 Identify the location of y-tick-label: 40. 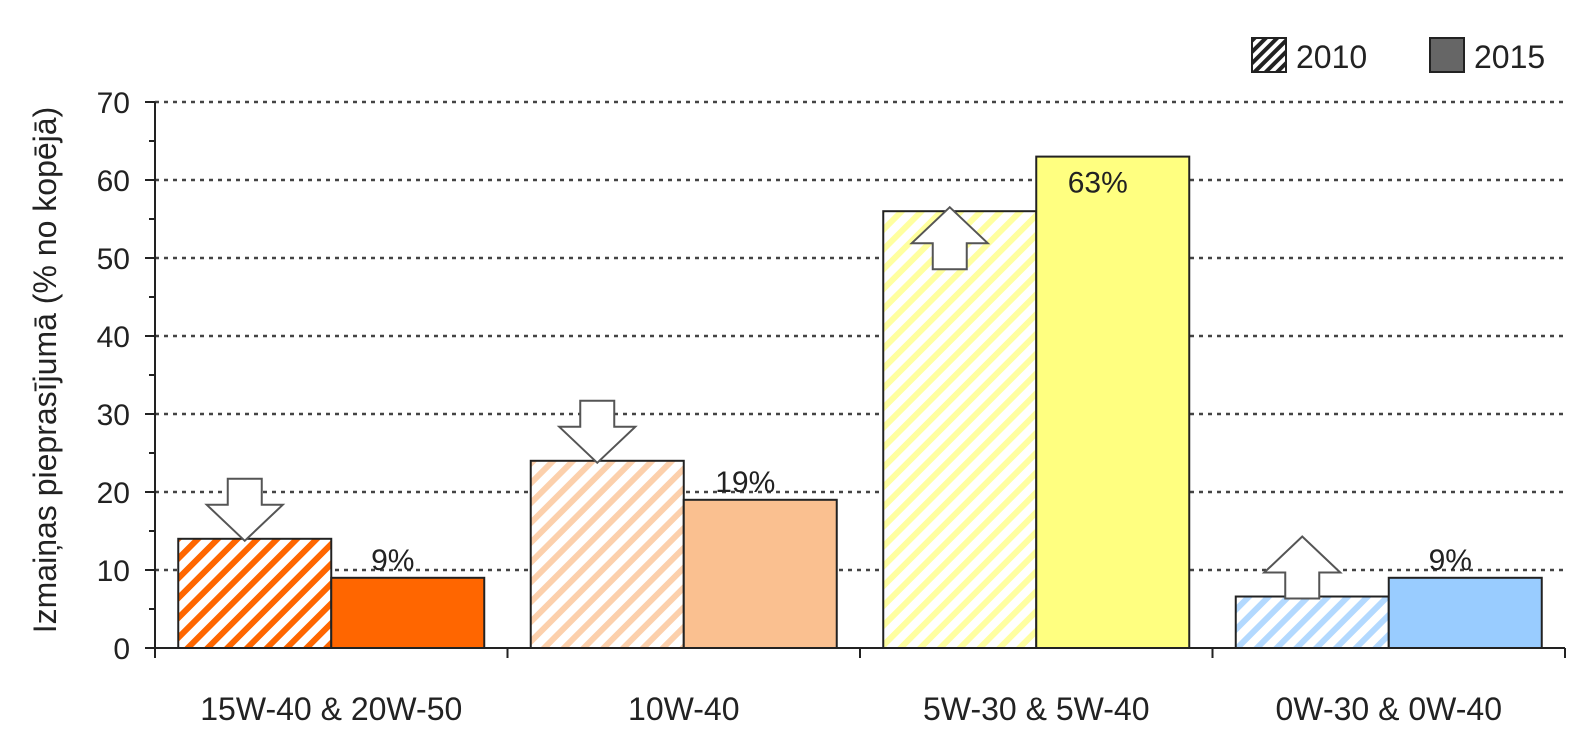
(113, 337).